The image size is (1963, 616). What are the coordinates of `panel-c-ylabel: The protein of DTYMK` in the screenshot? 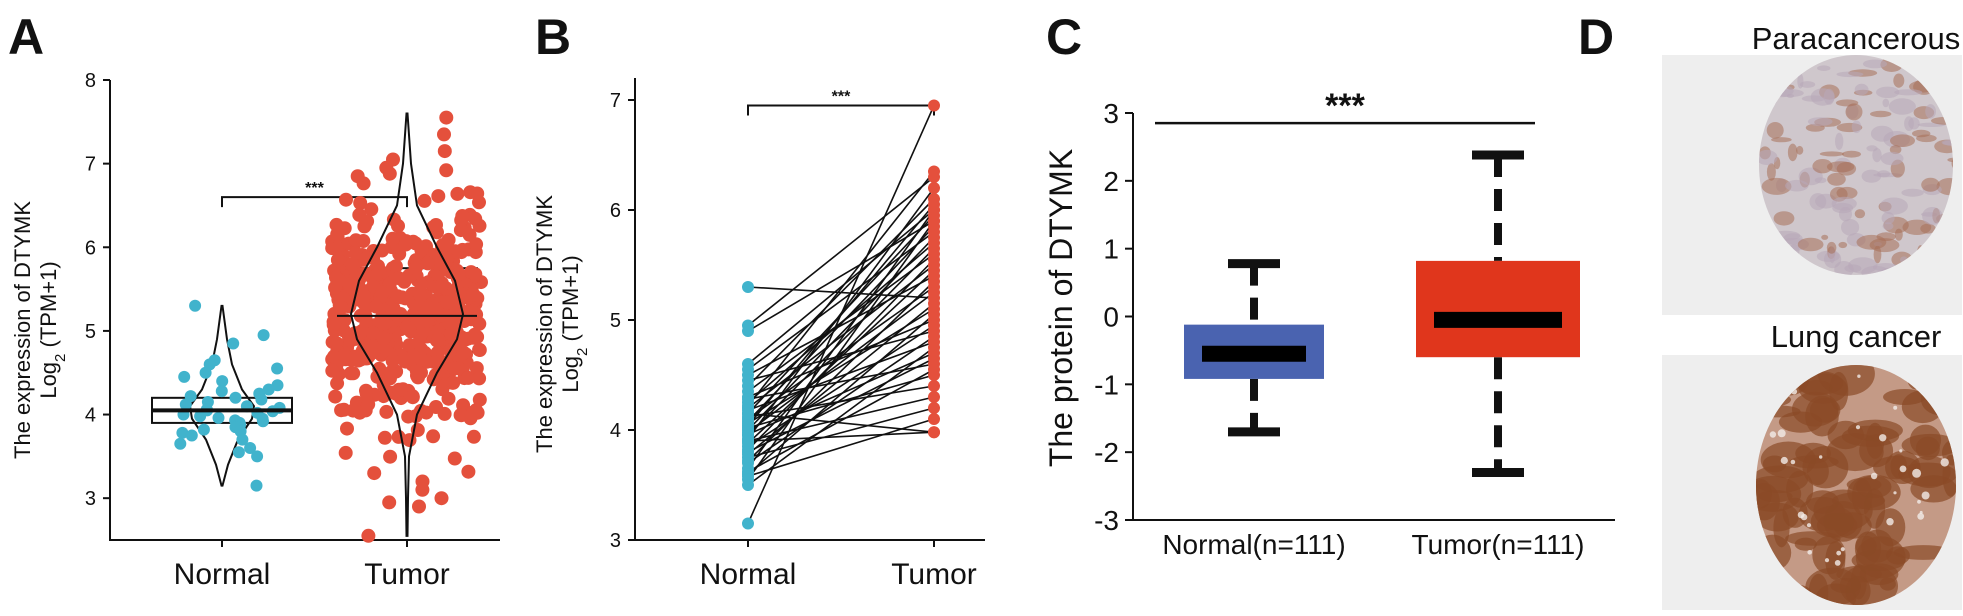 It's located at (1061, 308).